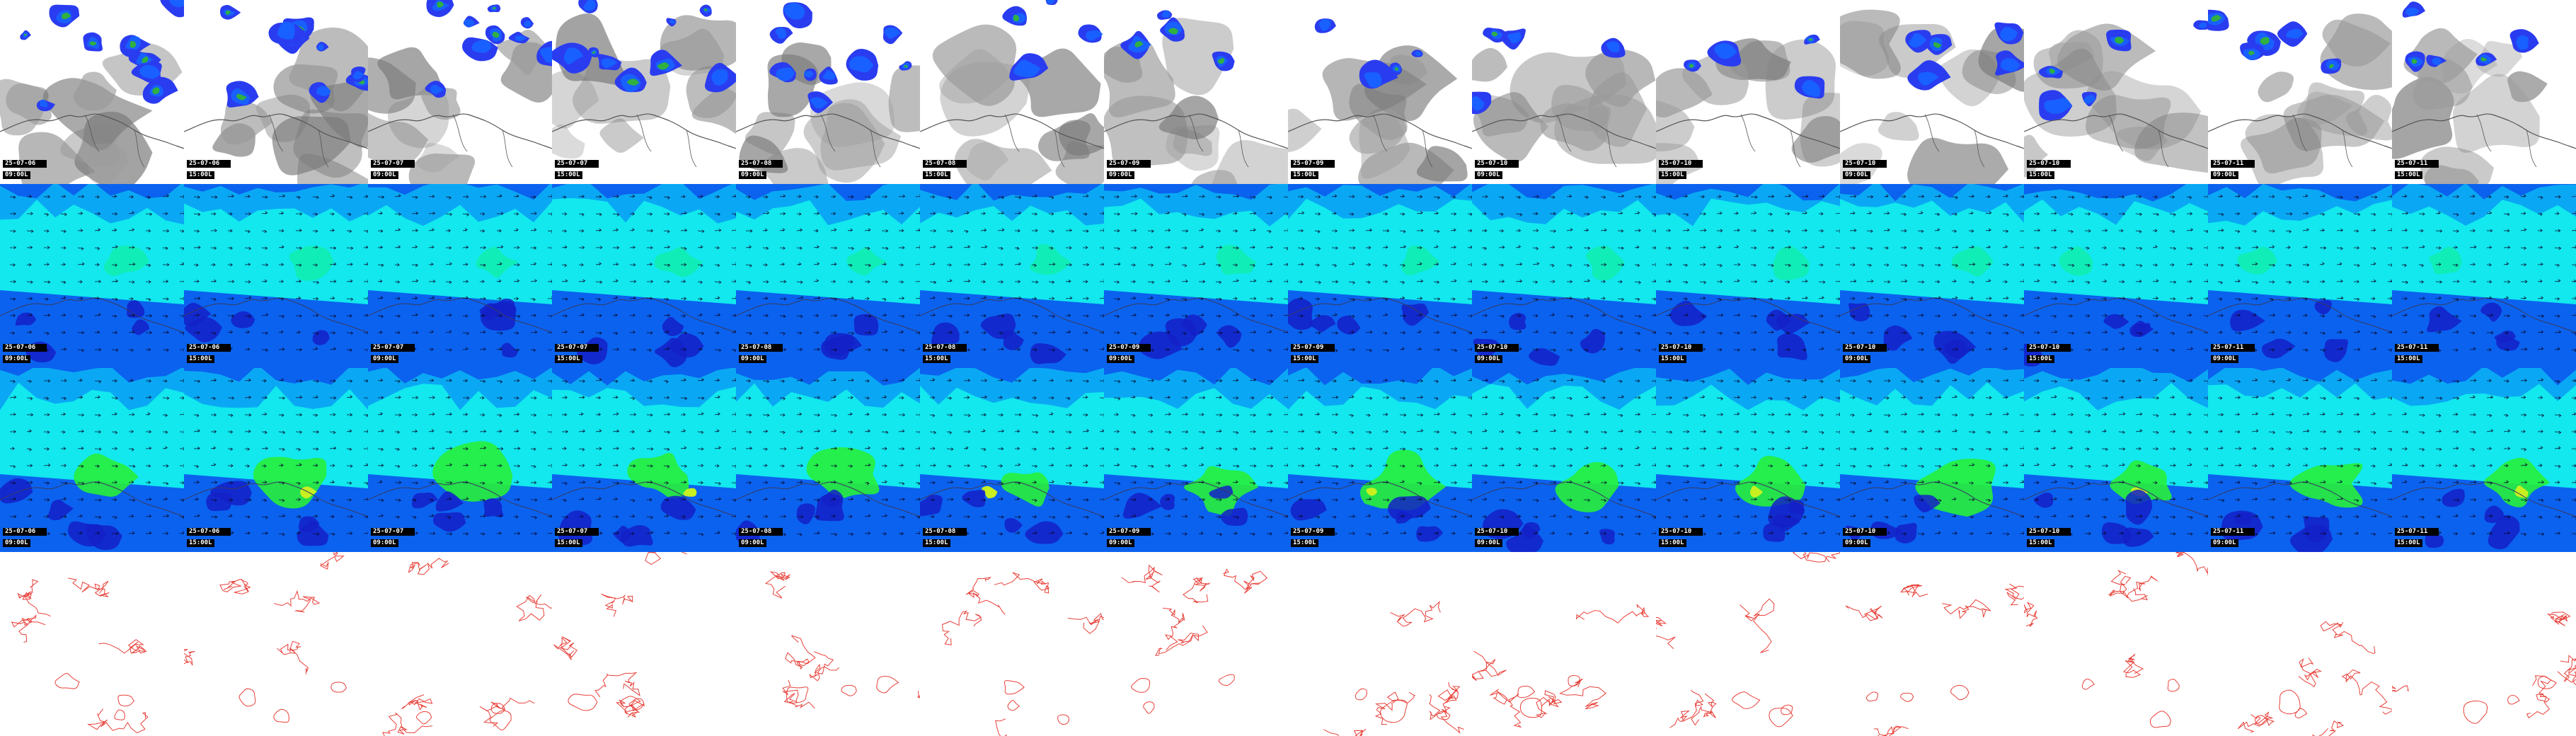  I want to click on wind-field-high-panel: 25-07-08 15:00L, so click(1012, 460).